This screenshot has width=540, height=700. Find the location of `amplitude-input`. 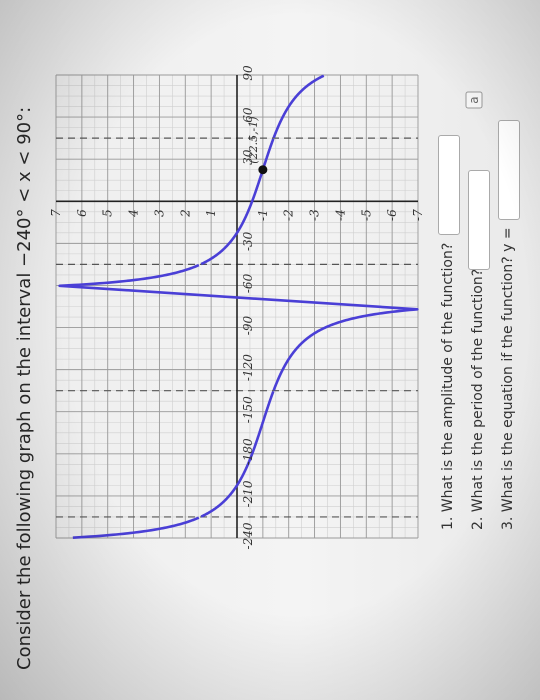

amplitude-input is located at coordinates (449, 185).